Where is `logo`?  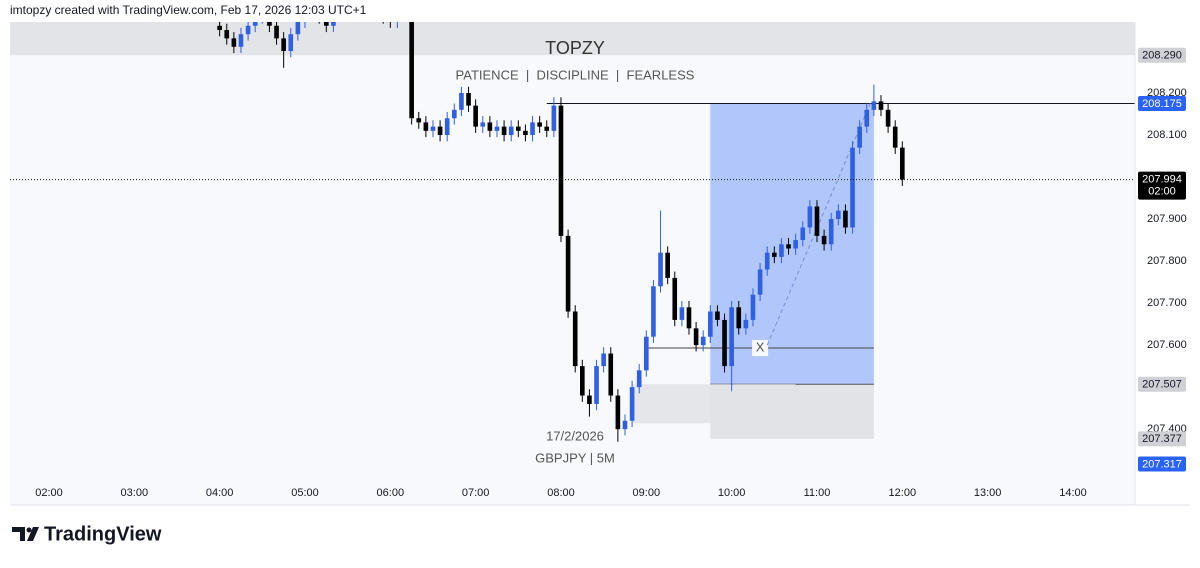 logo is located at coordinates (25, 534).